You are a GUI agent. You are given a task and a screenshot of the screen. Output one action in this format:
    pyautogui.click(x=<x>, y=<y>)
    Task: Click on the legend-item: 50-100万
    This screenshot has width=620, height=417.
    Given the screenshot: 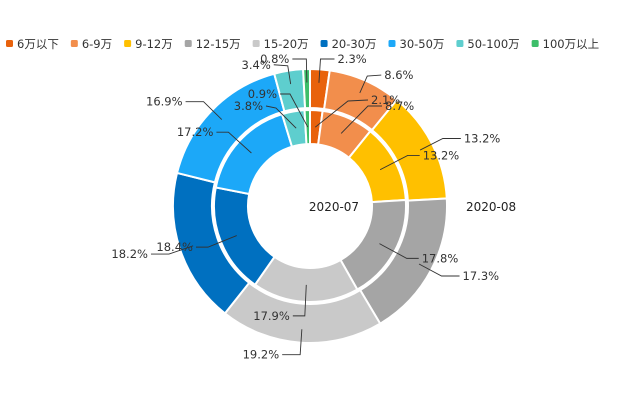 What is the action you would take?
    pyautogui.click(x=488, y=44)
    